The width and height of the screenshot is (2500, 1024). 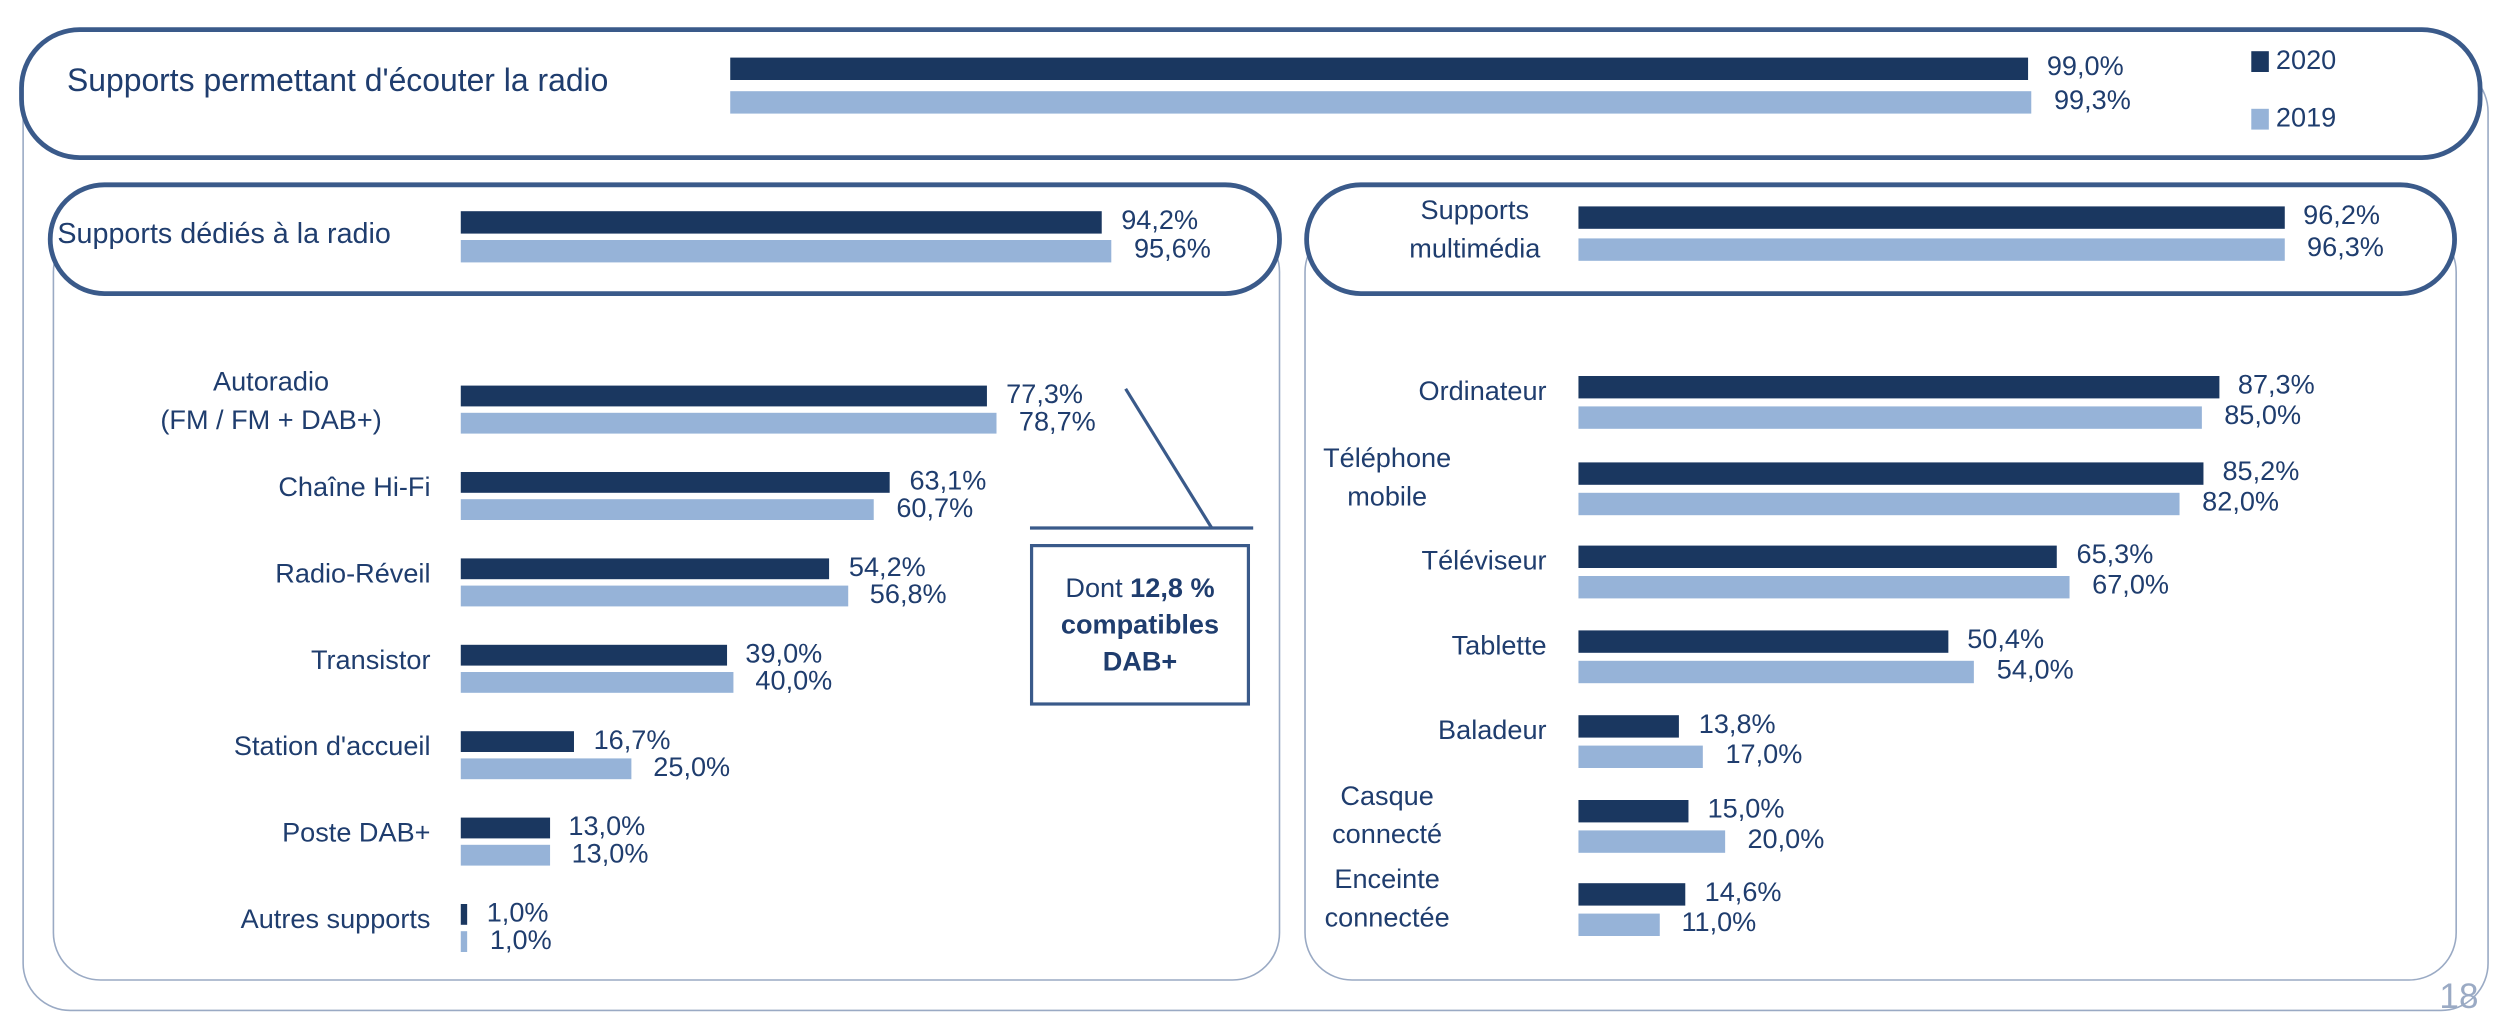 What do you see at coordinates (692, 767) in the screenshot?
I see `value-label-2019: 25,0%` at bounding box center [692, 767].